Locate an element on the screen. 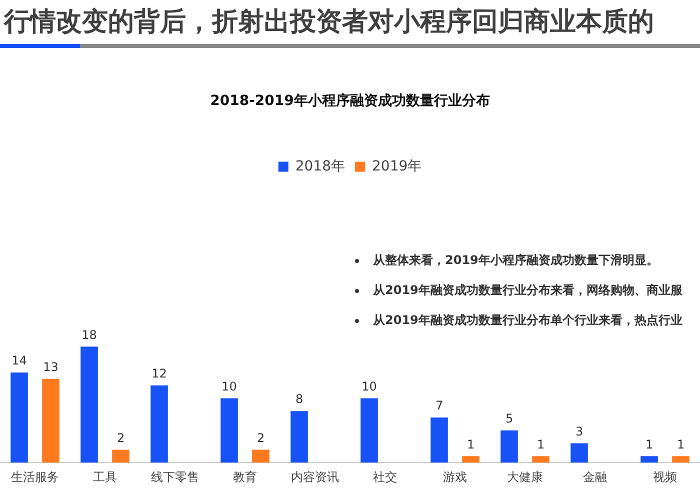  x-tick-label: 线下零售 is located at coordinates (175, 477).